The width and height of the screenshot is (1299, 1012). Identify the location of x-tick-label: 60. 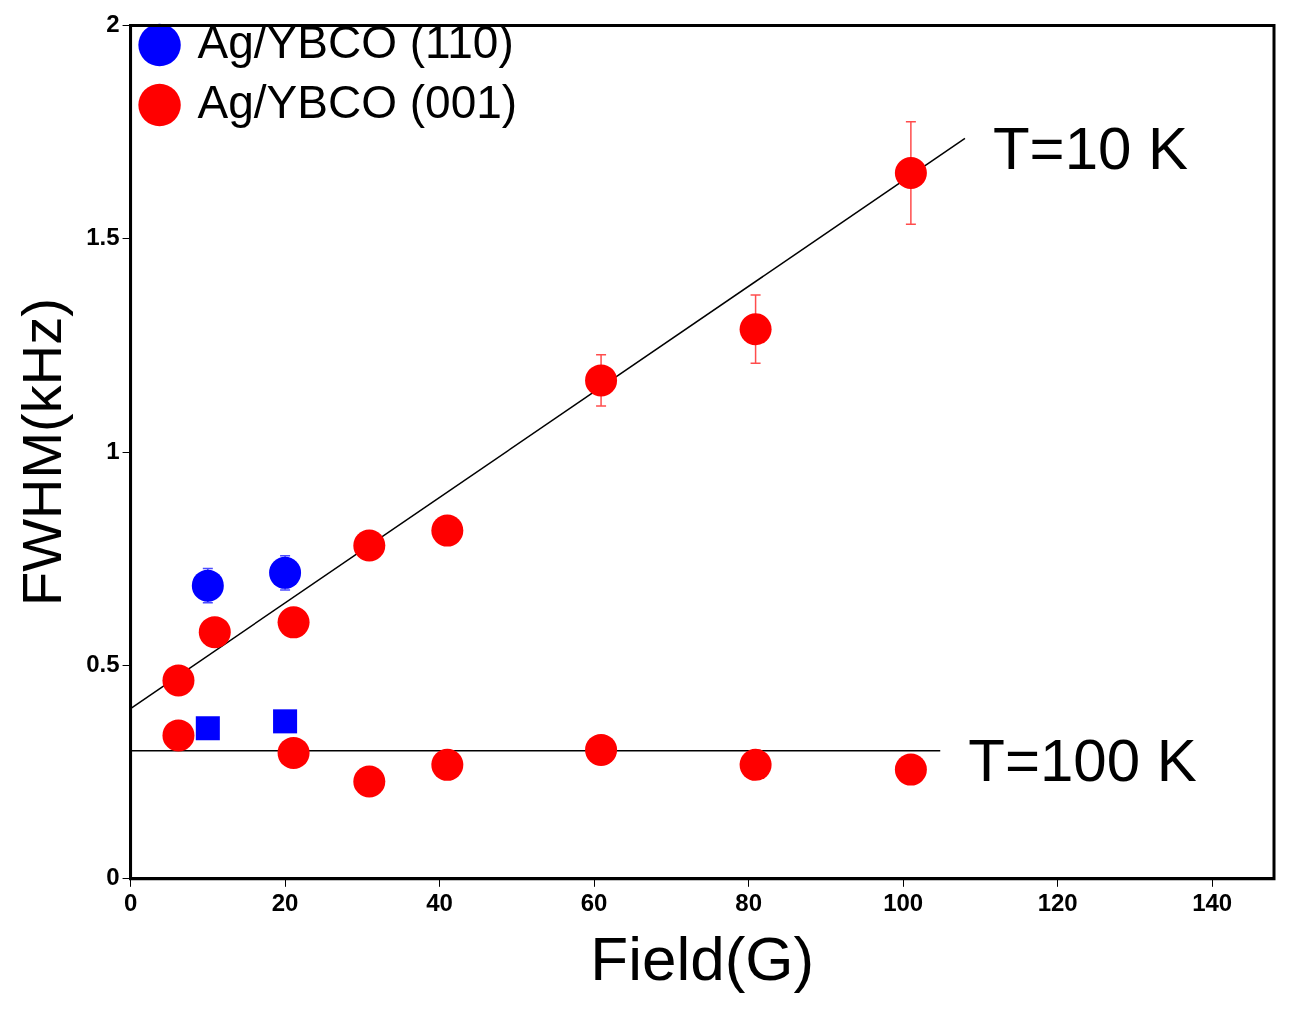
(594, 902).